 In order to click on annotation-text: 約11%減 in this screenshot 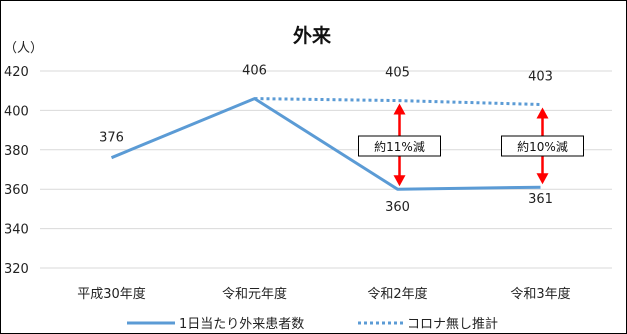, I will do `click(399, 146)`.